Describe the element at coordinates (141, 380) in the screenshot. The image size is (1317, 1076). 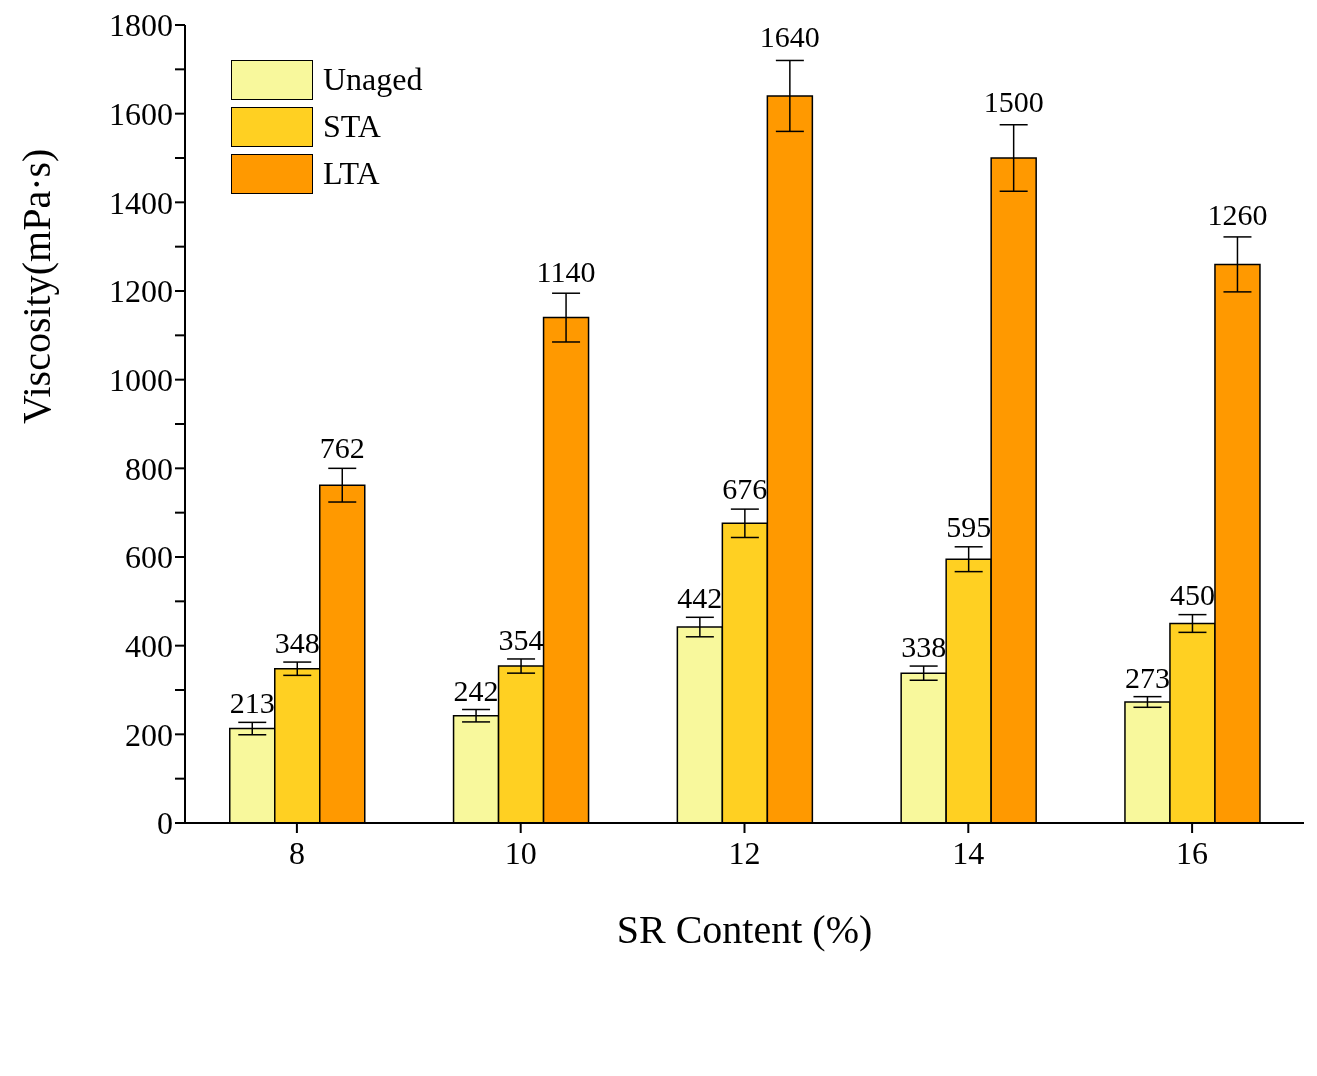
I see `y-tick-label: 1000` at that location.